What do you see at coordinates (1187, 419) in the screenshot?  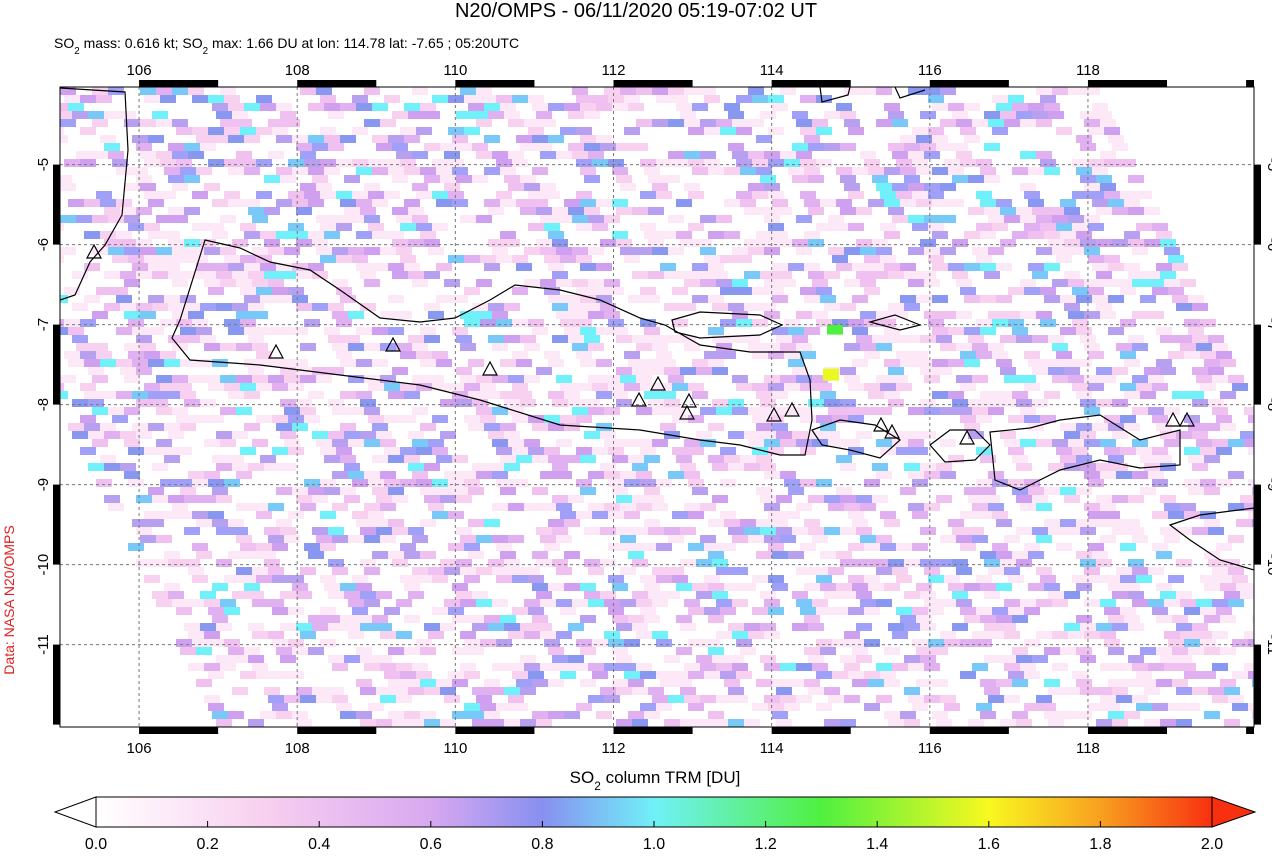 I see `volcano` at bounding box center [1187, 419].